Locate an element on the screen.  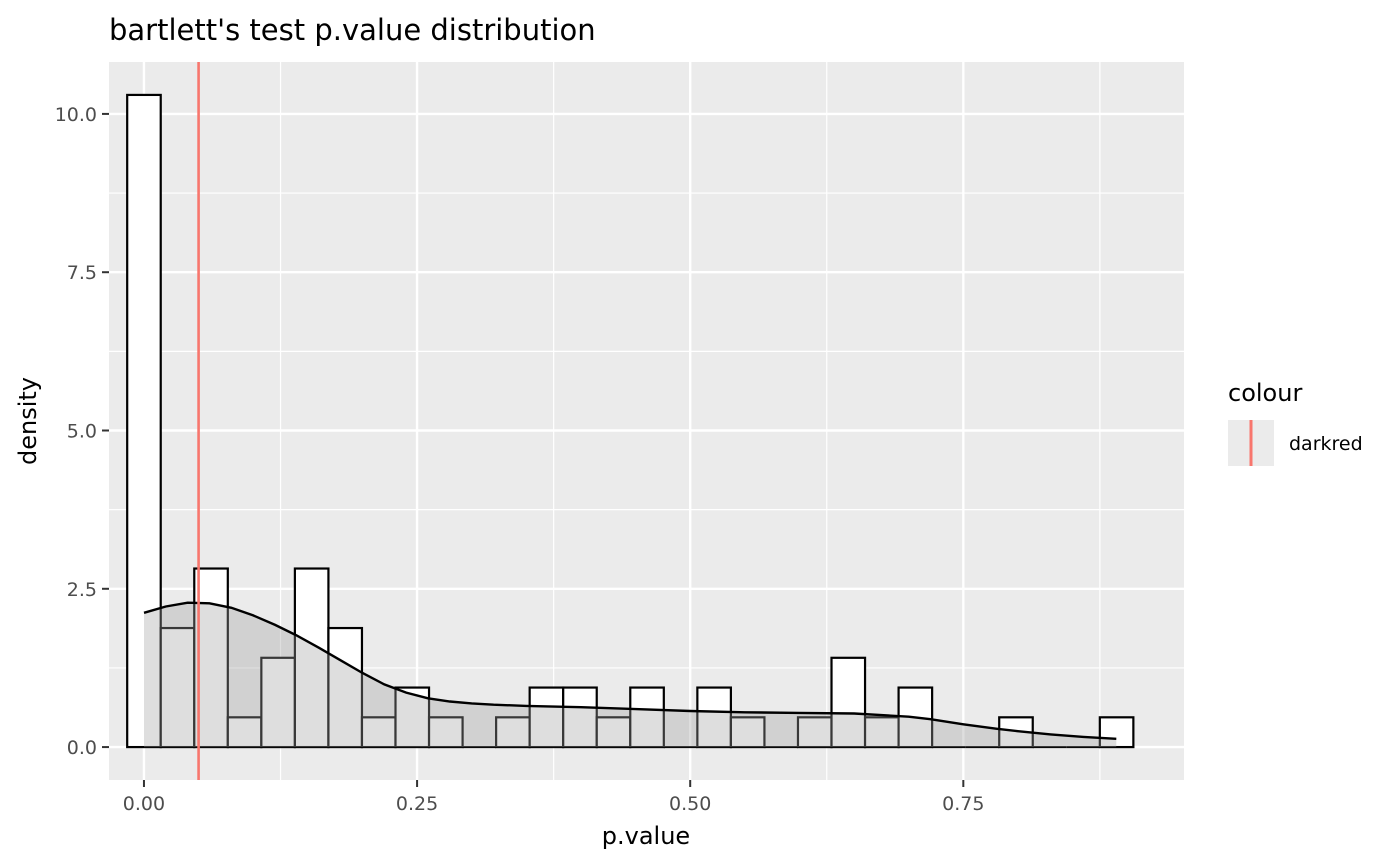
y-tick-label: 5.0 is located at coordinates (82, 431).